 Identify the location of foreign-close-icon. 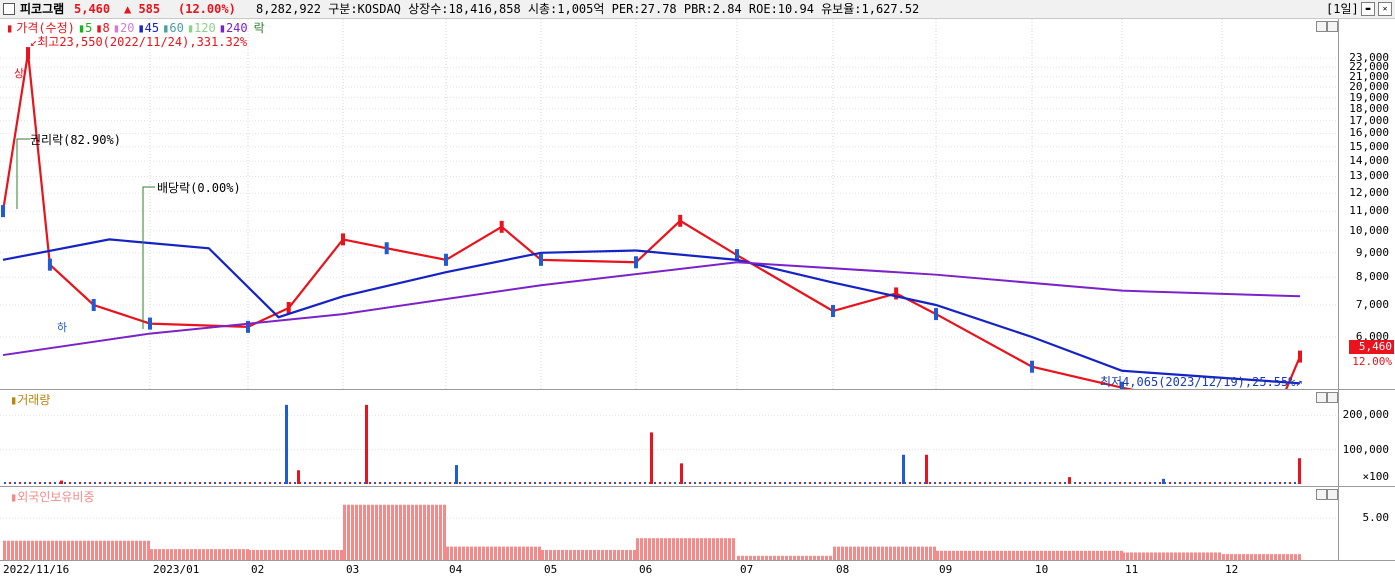
(1332, 494).